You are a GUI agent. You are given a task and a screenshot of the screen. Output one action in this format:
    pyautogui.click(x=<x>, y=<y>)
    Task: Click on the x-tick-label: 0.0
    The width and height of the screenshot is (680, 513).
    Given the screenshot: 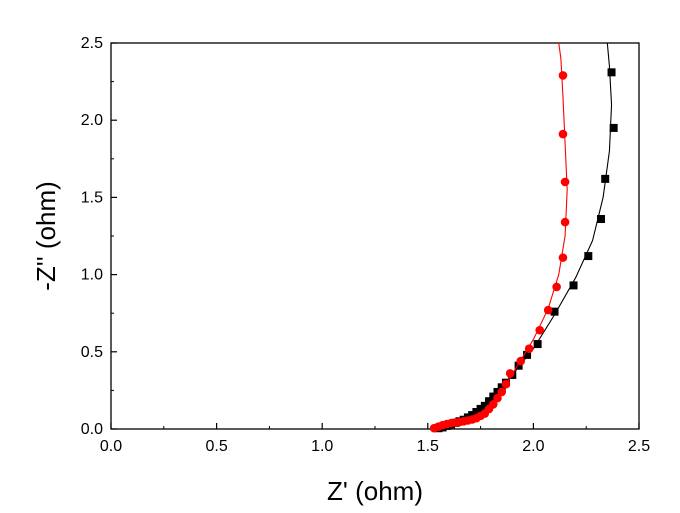 What is the action you would take?
    pyautogui.click(x=111, y=446)
    